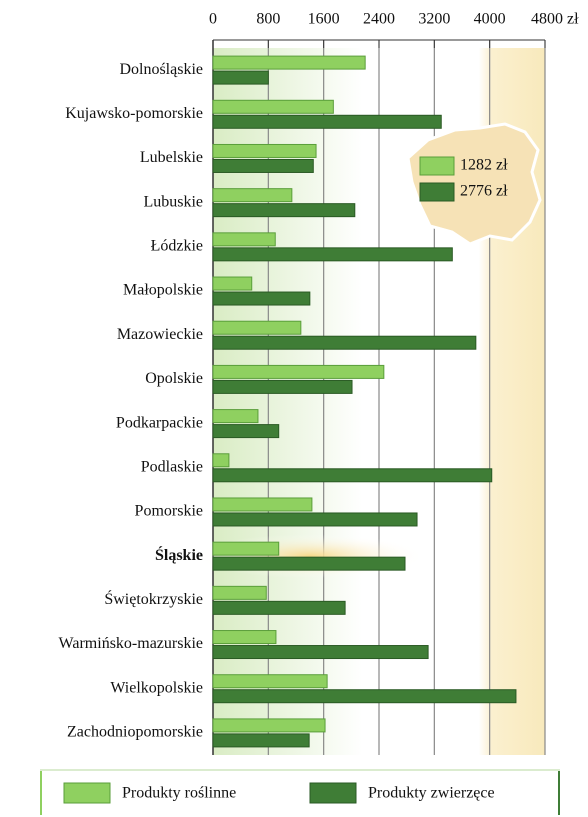  What do you see at coordinates (153, 598) in the screenshot?
I see `y-tick-label: Świętokrzyskie` at bounding box center [153, 598].